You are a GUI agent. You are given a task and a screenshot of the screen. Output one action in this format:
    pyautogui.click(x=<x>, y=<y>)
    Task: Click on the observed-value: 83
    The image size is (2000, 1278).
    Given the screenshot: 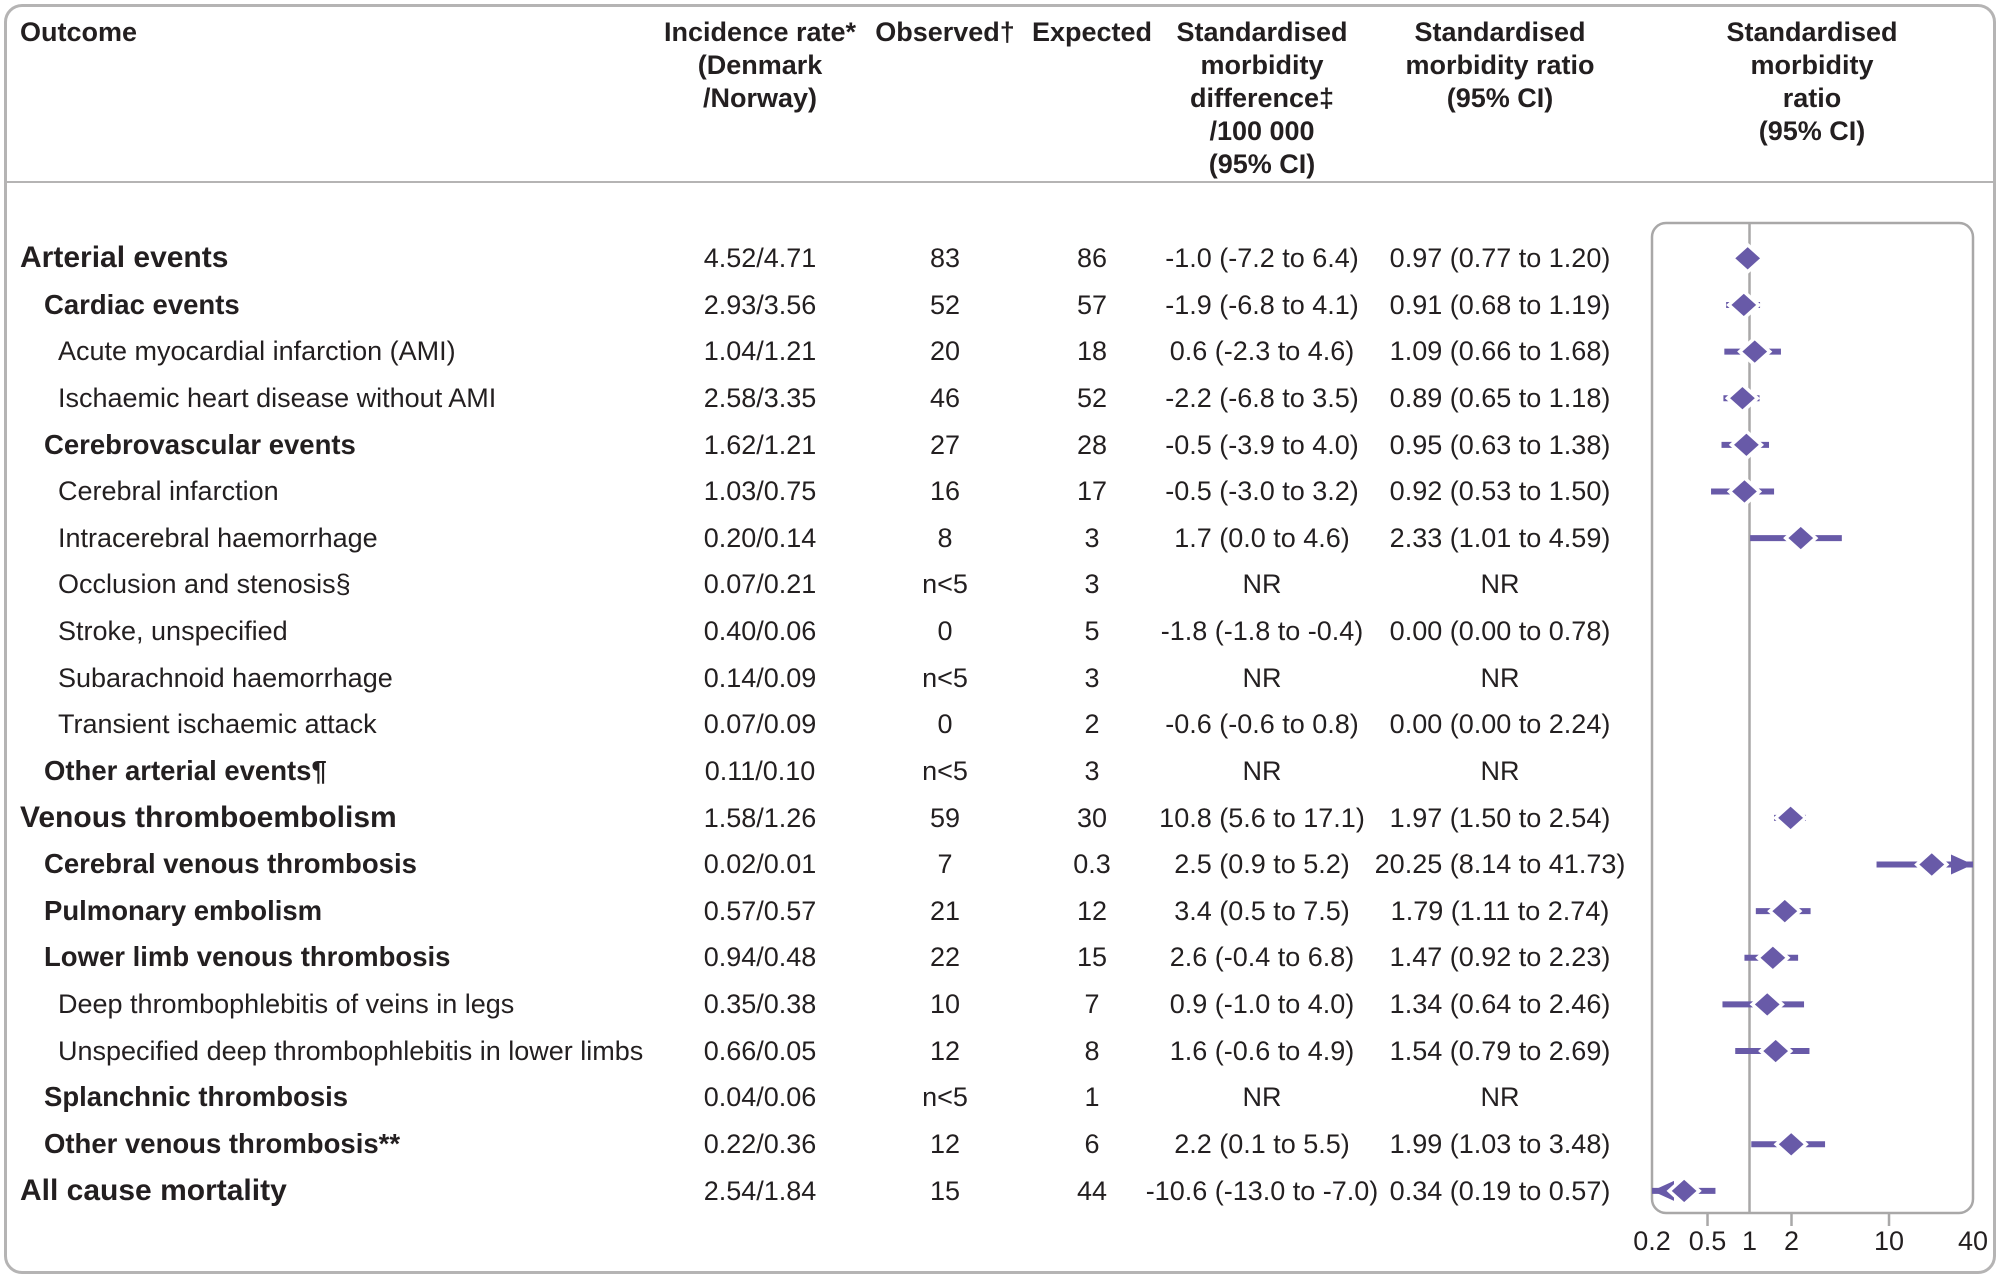 What is the action you would take?
    pyautogui.click(x=945, y=258)
    